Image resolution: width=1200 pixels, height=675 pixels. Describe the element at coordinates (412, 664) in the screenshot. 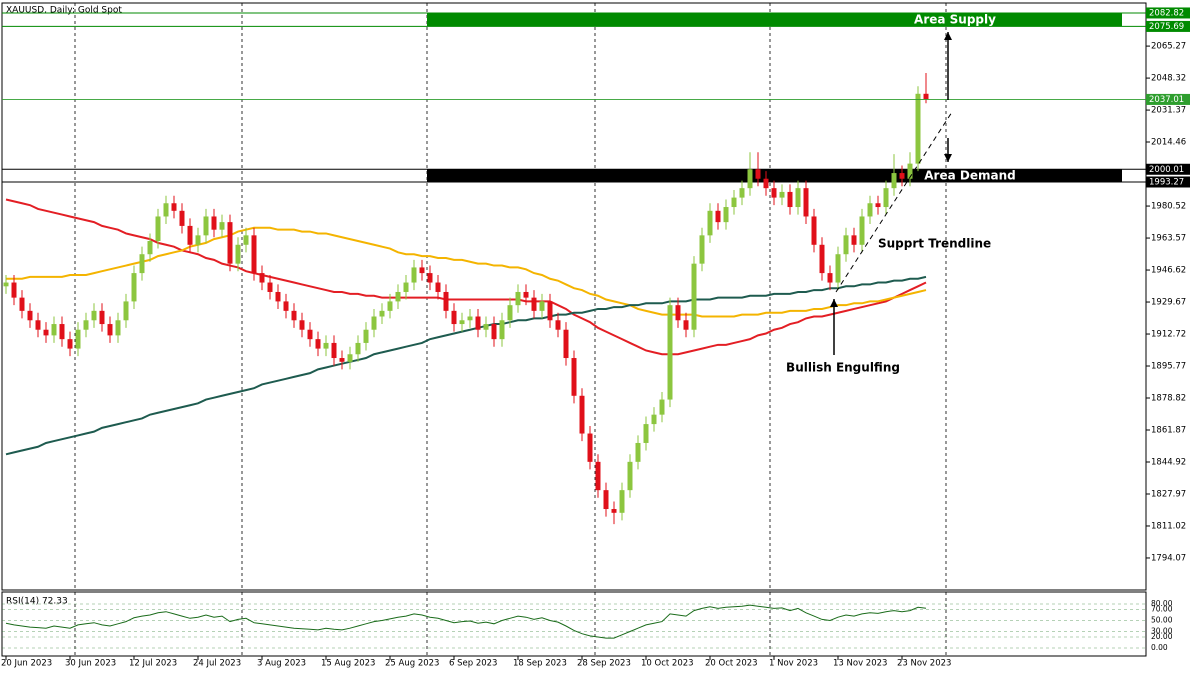

I see `x-tick-label: 25 Aug 2023` at that location.